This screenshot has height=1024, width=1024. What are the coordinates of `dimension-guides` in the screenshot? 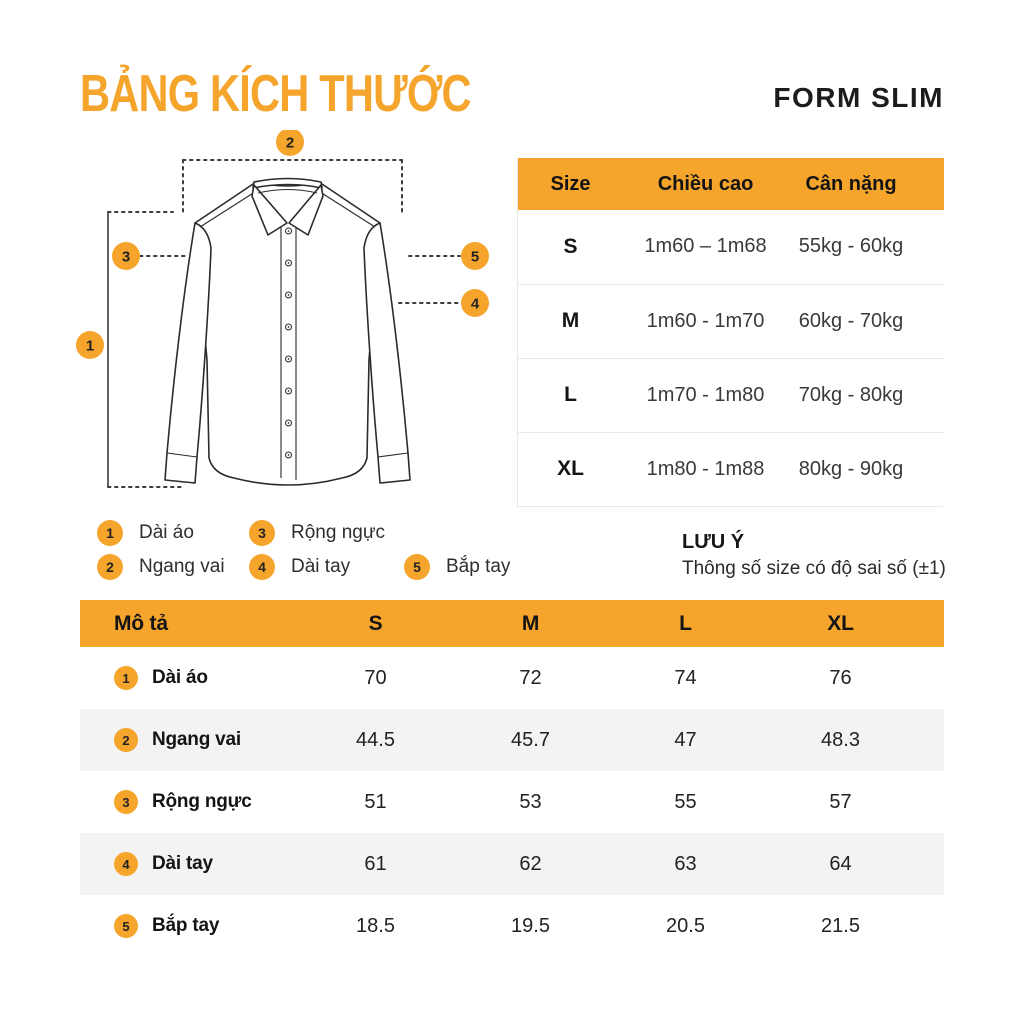 It's located at (284, 323).